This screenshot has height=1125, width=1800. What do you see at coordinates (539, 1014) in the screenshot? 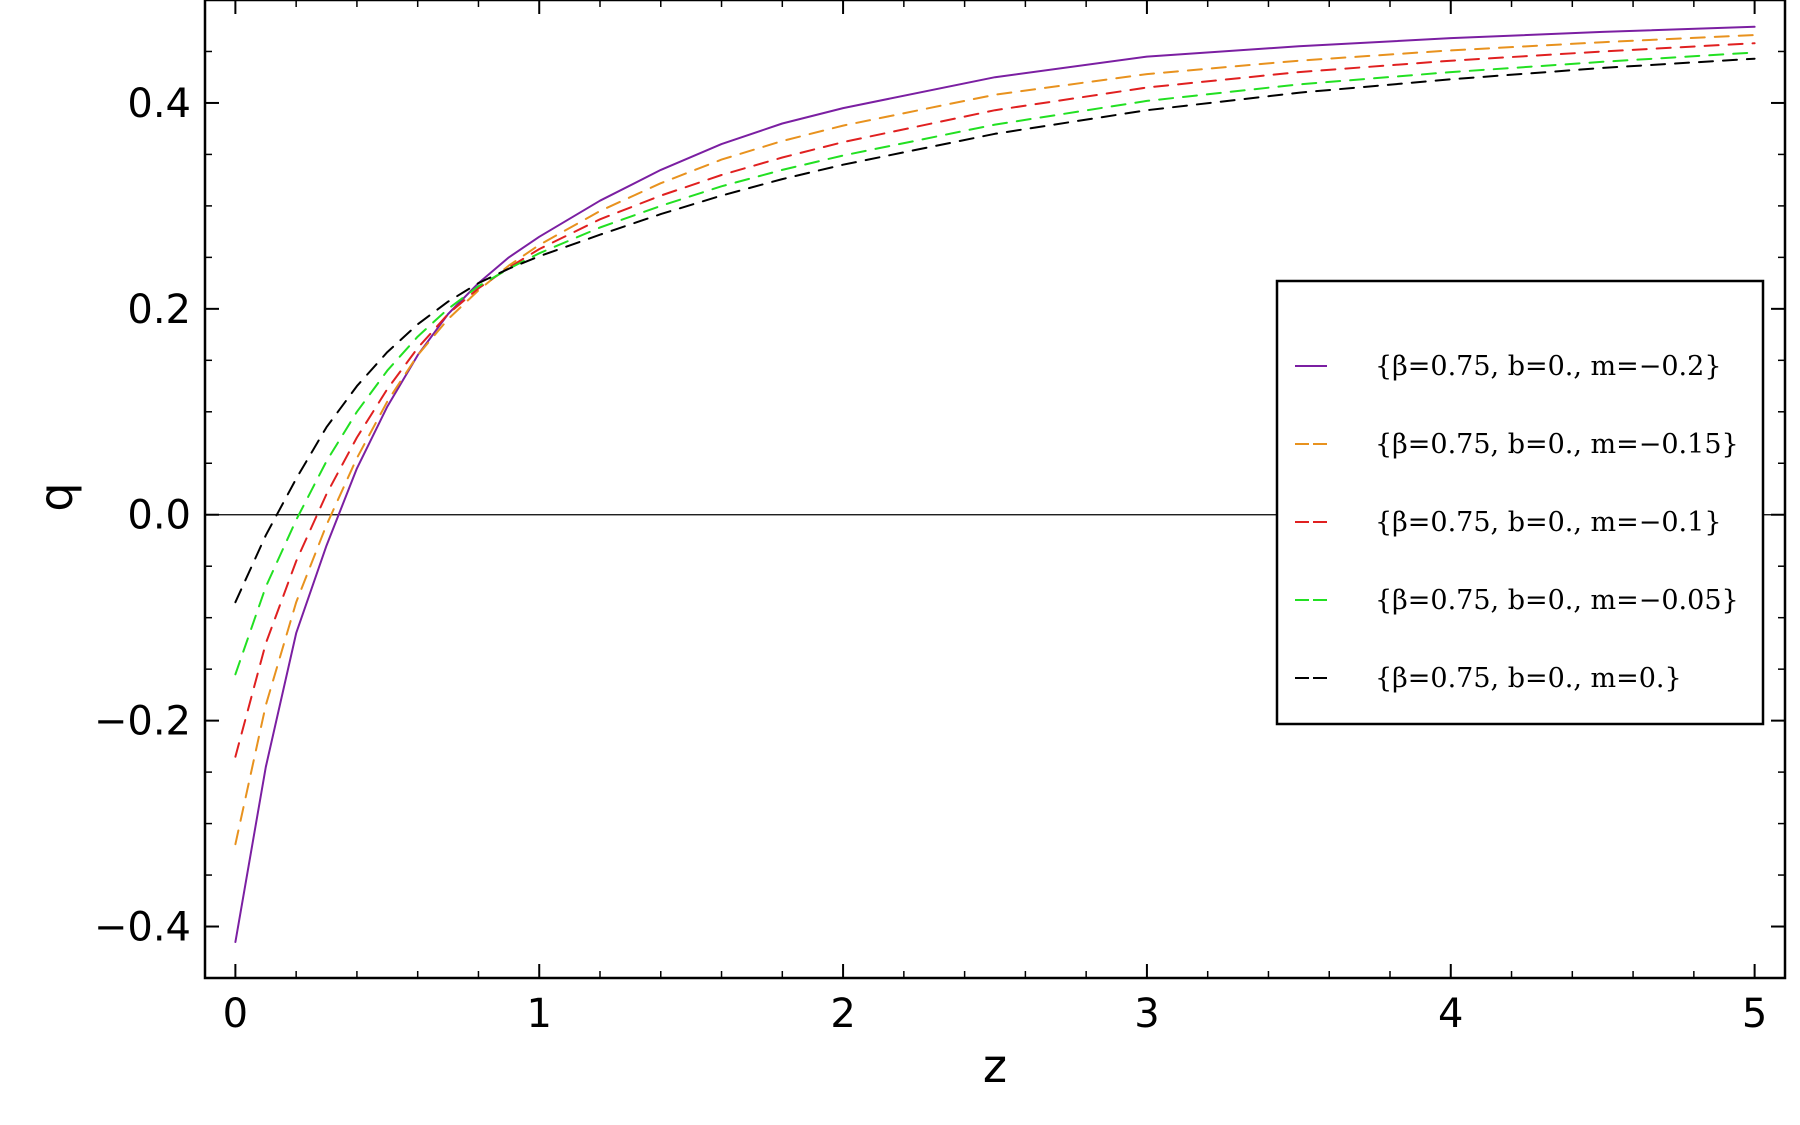
I see `x-tick-label-1: 1` at bounding box center [539, 1014].